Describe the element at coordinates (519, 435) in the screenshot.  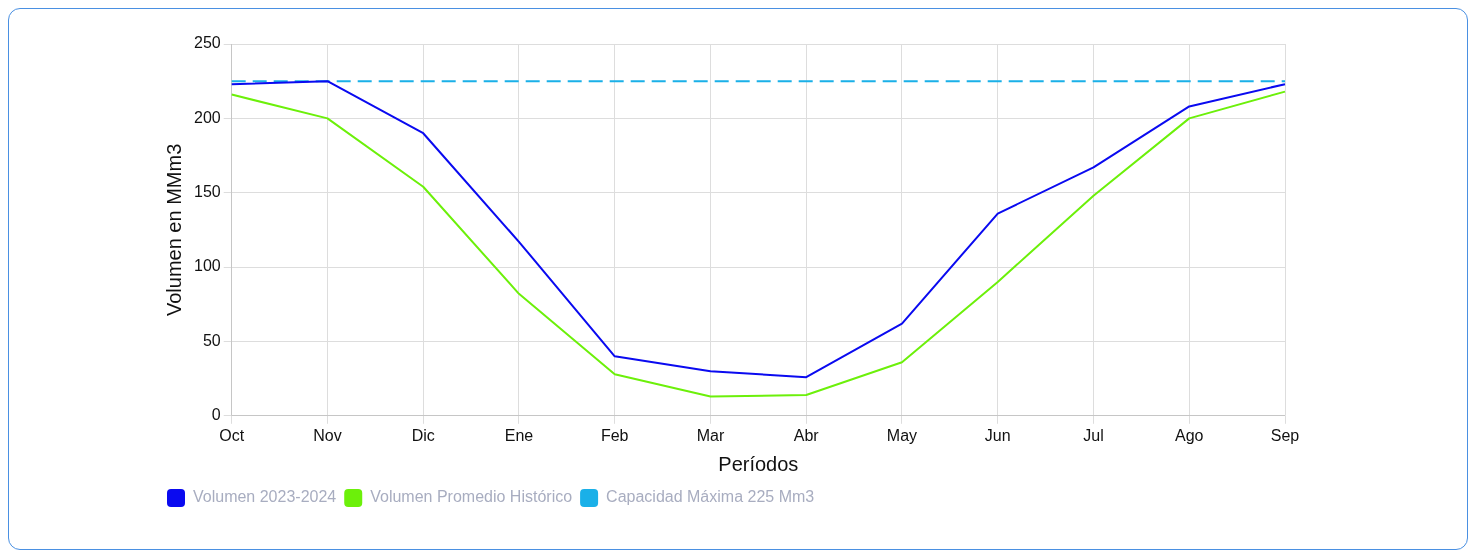
I see `x-tick-label: Ene` at that location.